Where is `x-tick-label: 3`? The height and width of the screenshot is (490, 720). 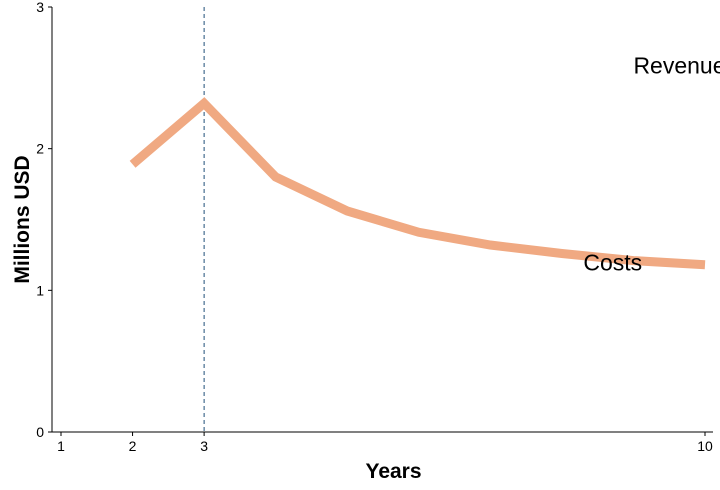
x-tick-label: 3 is located at coordinates (204, 446).